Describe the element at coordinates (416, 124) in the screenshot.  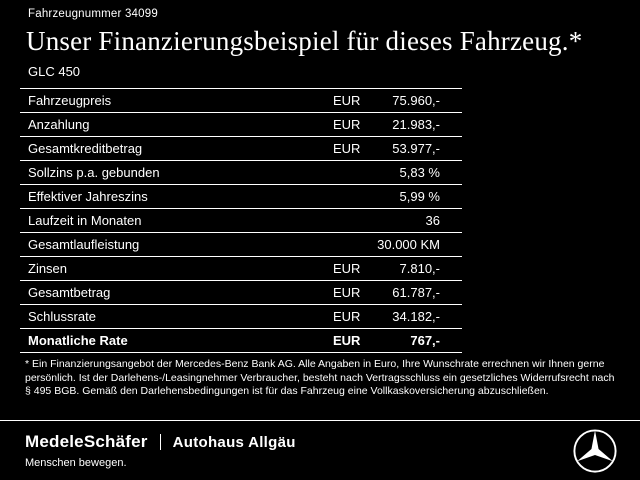
I see `row-value: 21.983,-` at that location.